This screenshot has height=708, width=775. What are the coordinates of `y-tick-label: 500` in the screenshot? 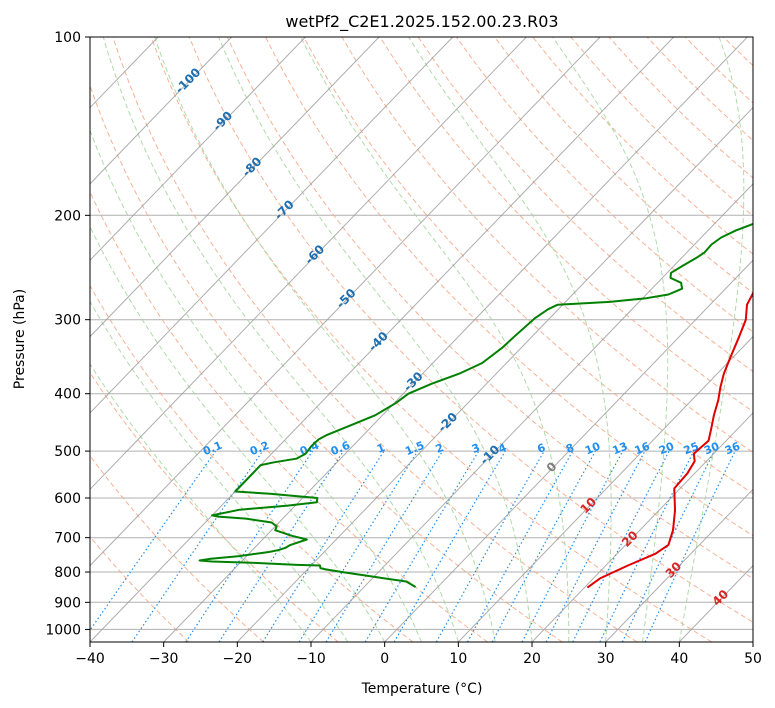 It's located at (67, 452).